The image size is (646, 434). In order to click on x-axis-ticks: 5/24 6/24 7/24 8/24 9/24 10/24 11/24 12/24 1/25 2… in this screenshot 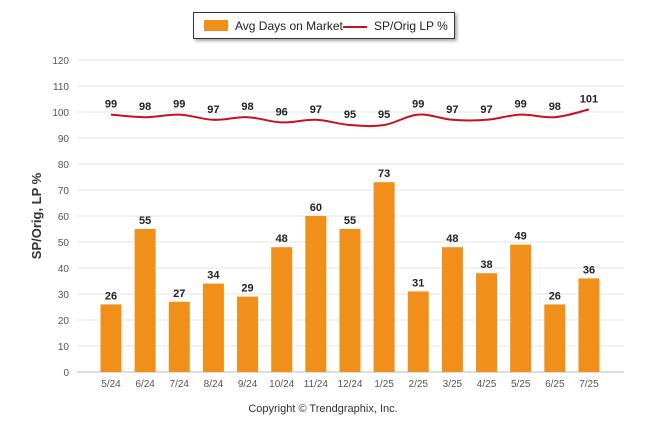, I will do `click(350, 384)`.